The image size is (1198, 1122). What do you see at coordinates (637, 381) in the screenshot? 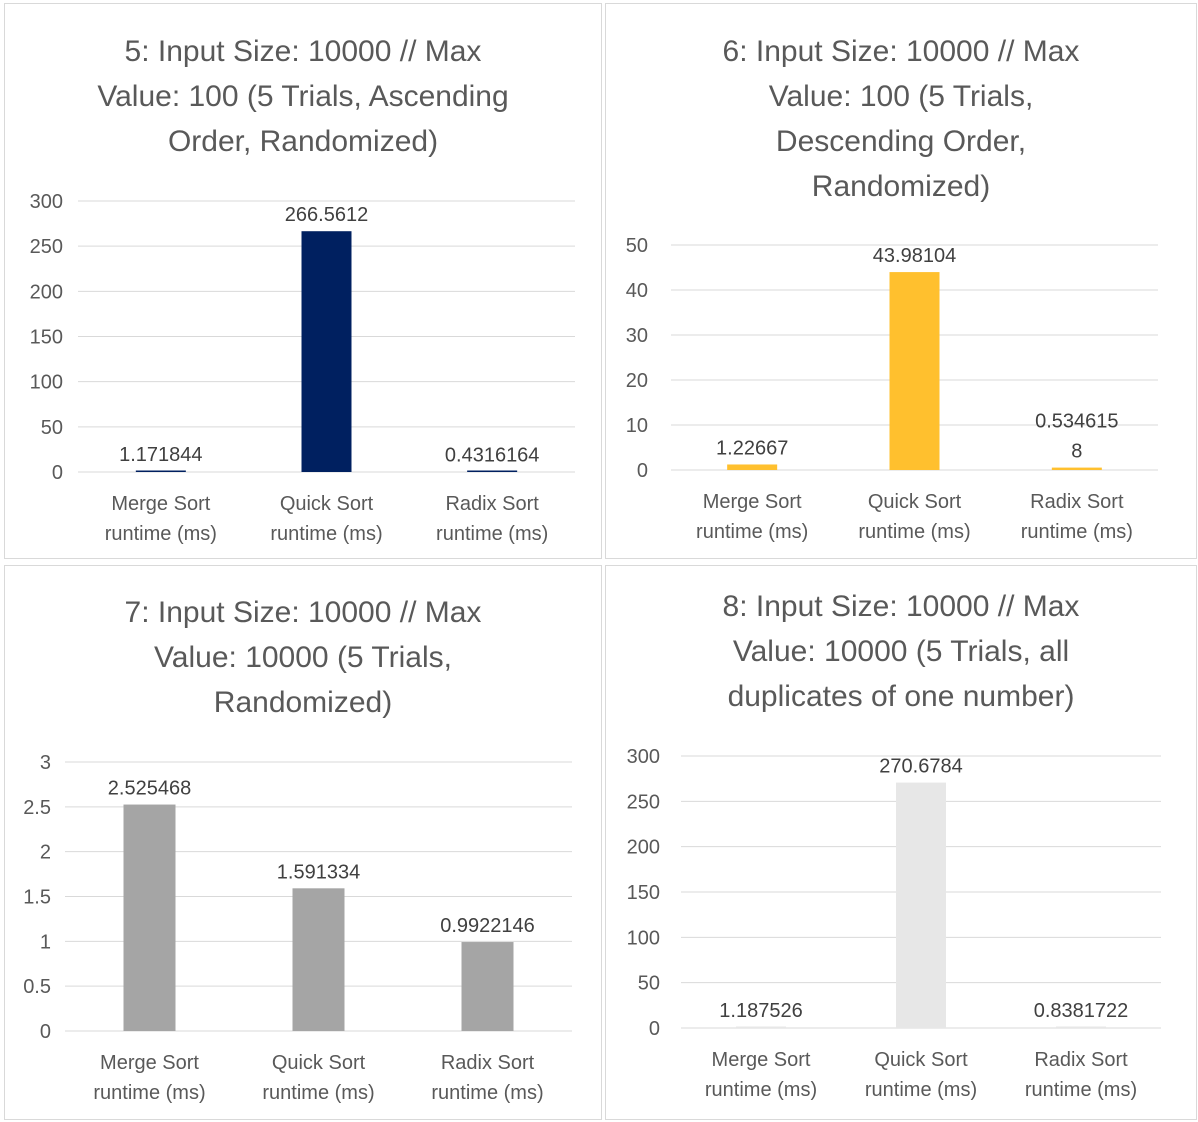
I see `y-tick-label: 20` at bounding box center [637, 381].